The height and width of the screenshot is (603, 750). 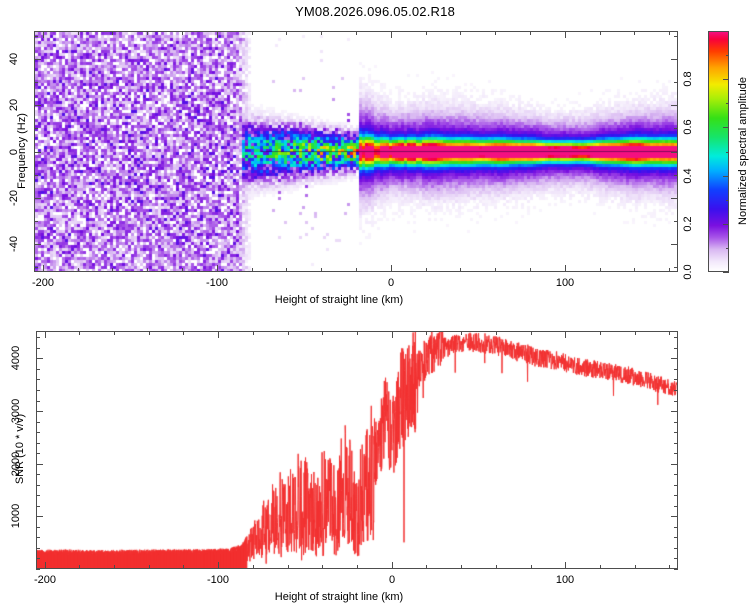 What do you see at coordinates (16, 358) in the screenshot?
I see `y-tick-label: 4000` at bounding box center [16, 358].